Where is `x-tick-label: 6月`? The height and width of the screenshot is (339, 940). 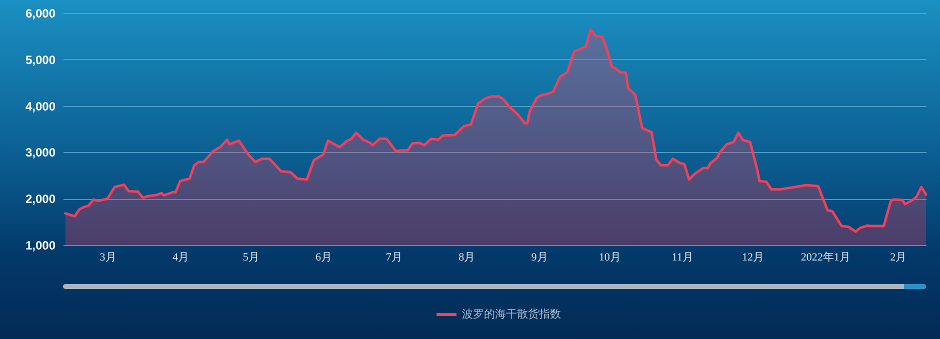 x-tick-label: 6月 is located at coordinates (324, 258).